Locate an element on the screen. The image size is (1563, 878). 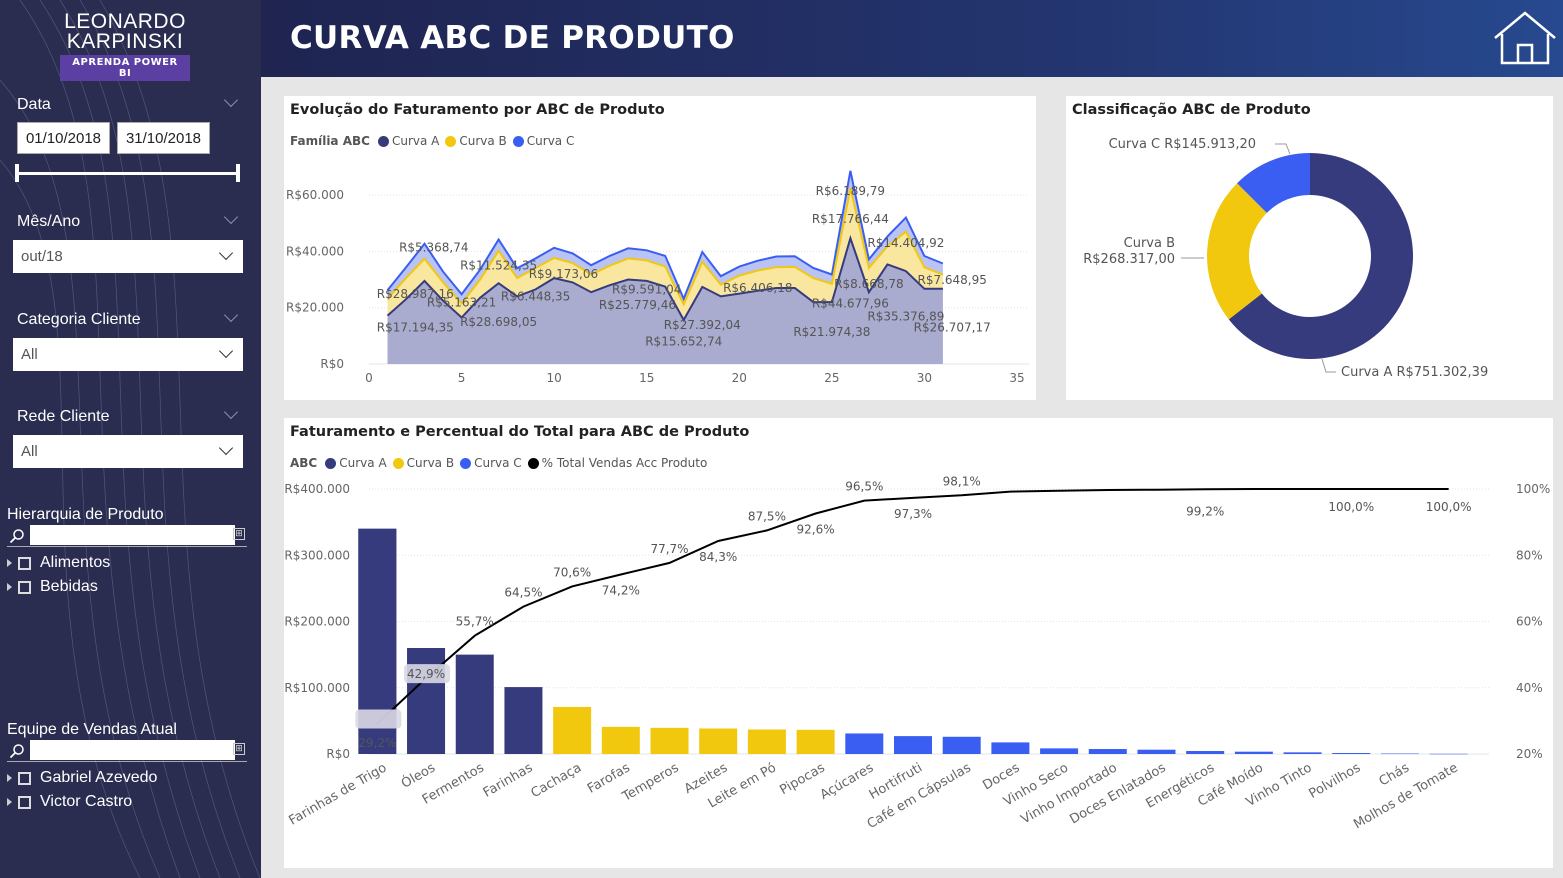
brand-name-line1: LEONARDO is located at coordinates (125, 21).